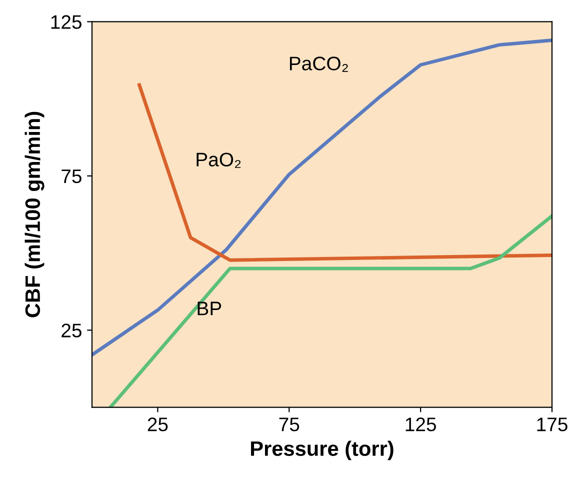 The height and width of the screenshot is (482, 575). I want to click on series-label: PaO₂, so click(218, 160).